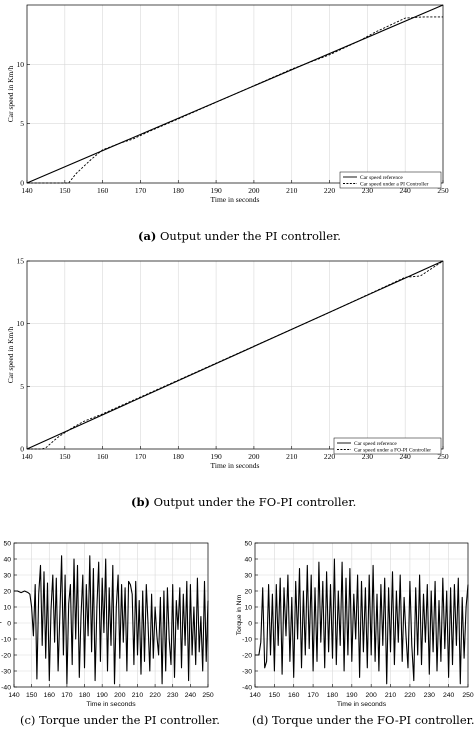 The width and height of the screenshot is (474, 730). I want to click on y-tick-label: 15, so click(21, 261).